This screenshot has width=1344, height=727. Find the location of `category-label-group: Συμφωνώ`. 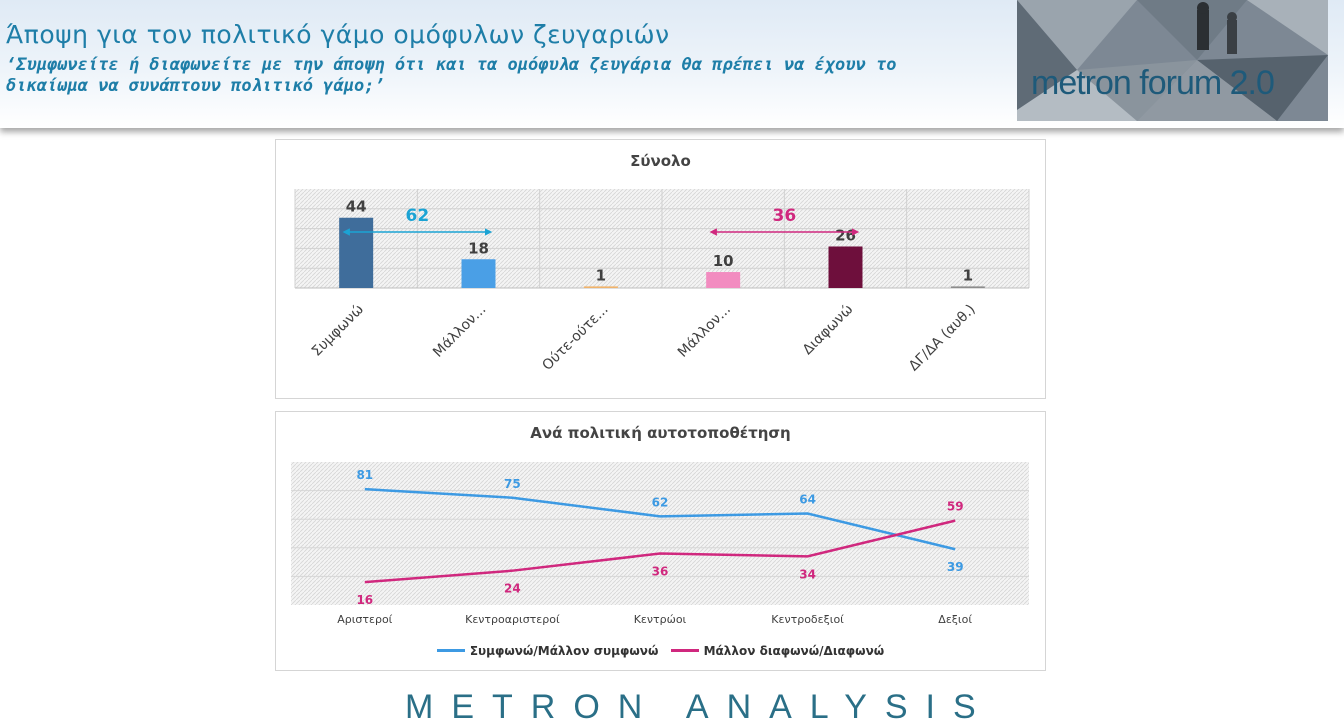

category-label-group: Συμφωνώ is located at coordinates (338, 331).